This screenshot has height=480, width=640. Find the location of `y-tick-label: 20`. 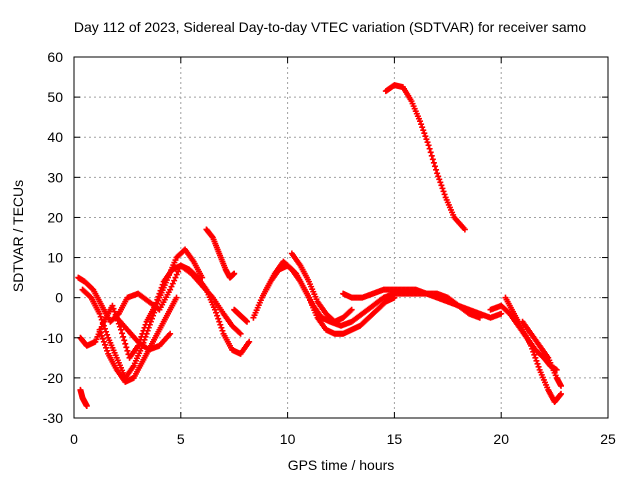

y-tick-label: 20 is located at coordinates (55, 217).